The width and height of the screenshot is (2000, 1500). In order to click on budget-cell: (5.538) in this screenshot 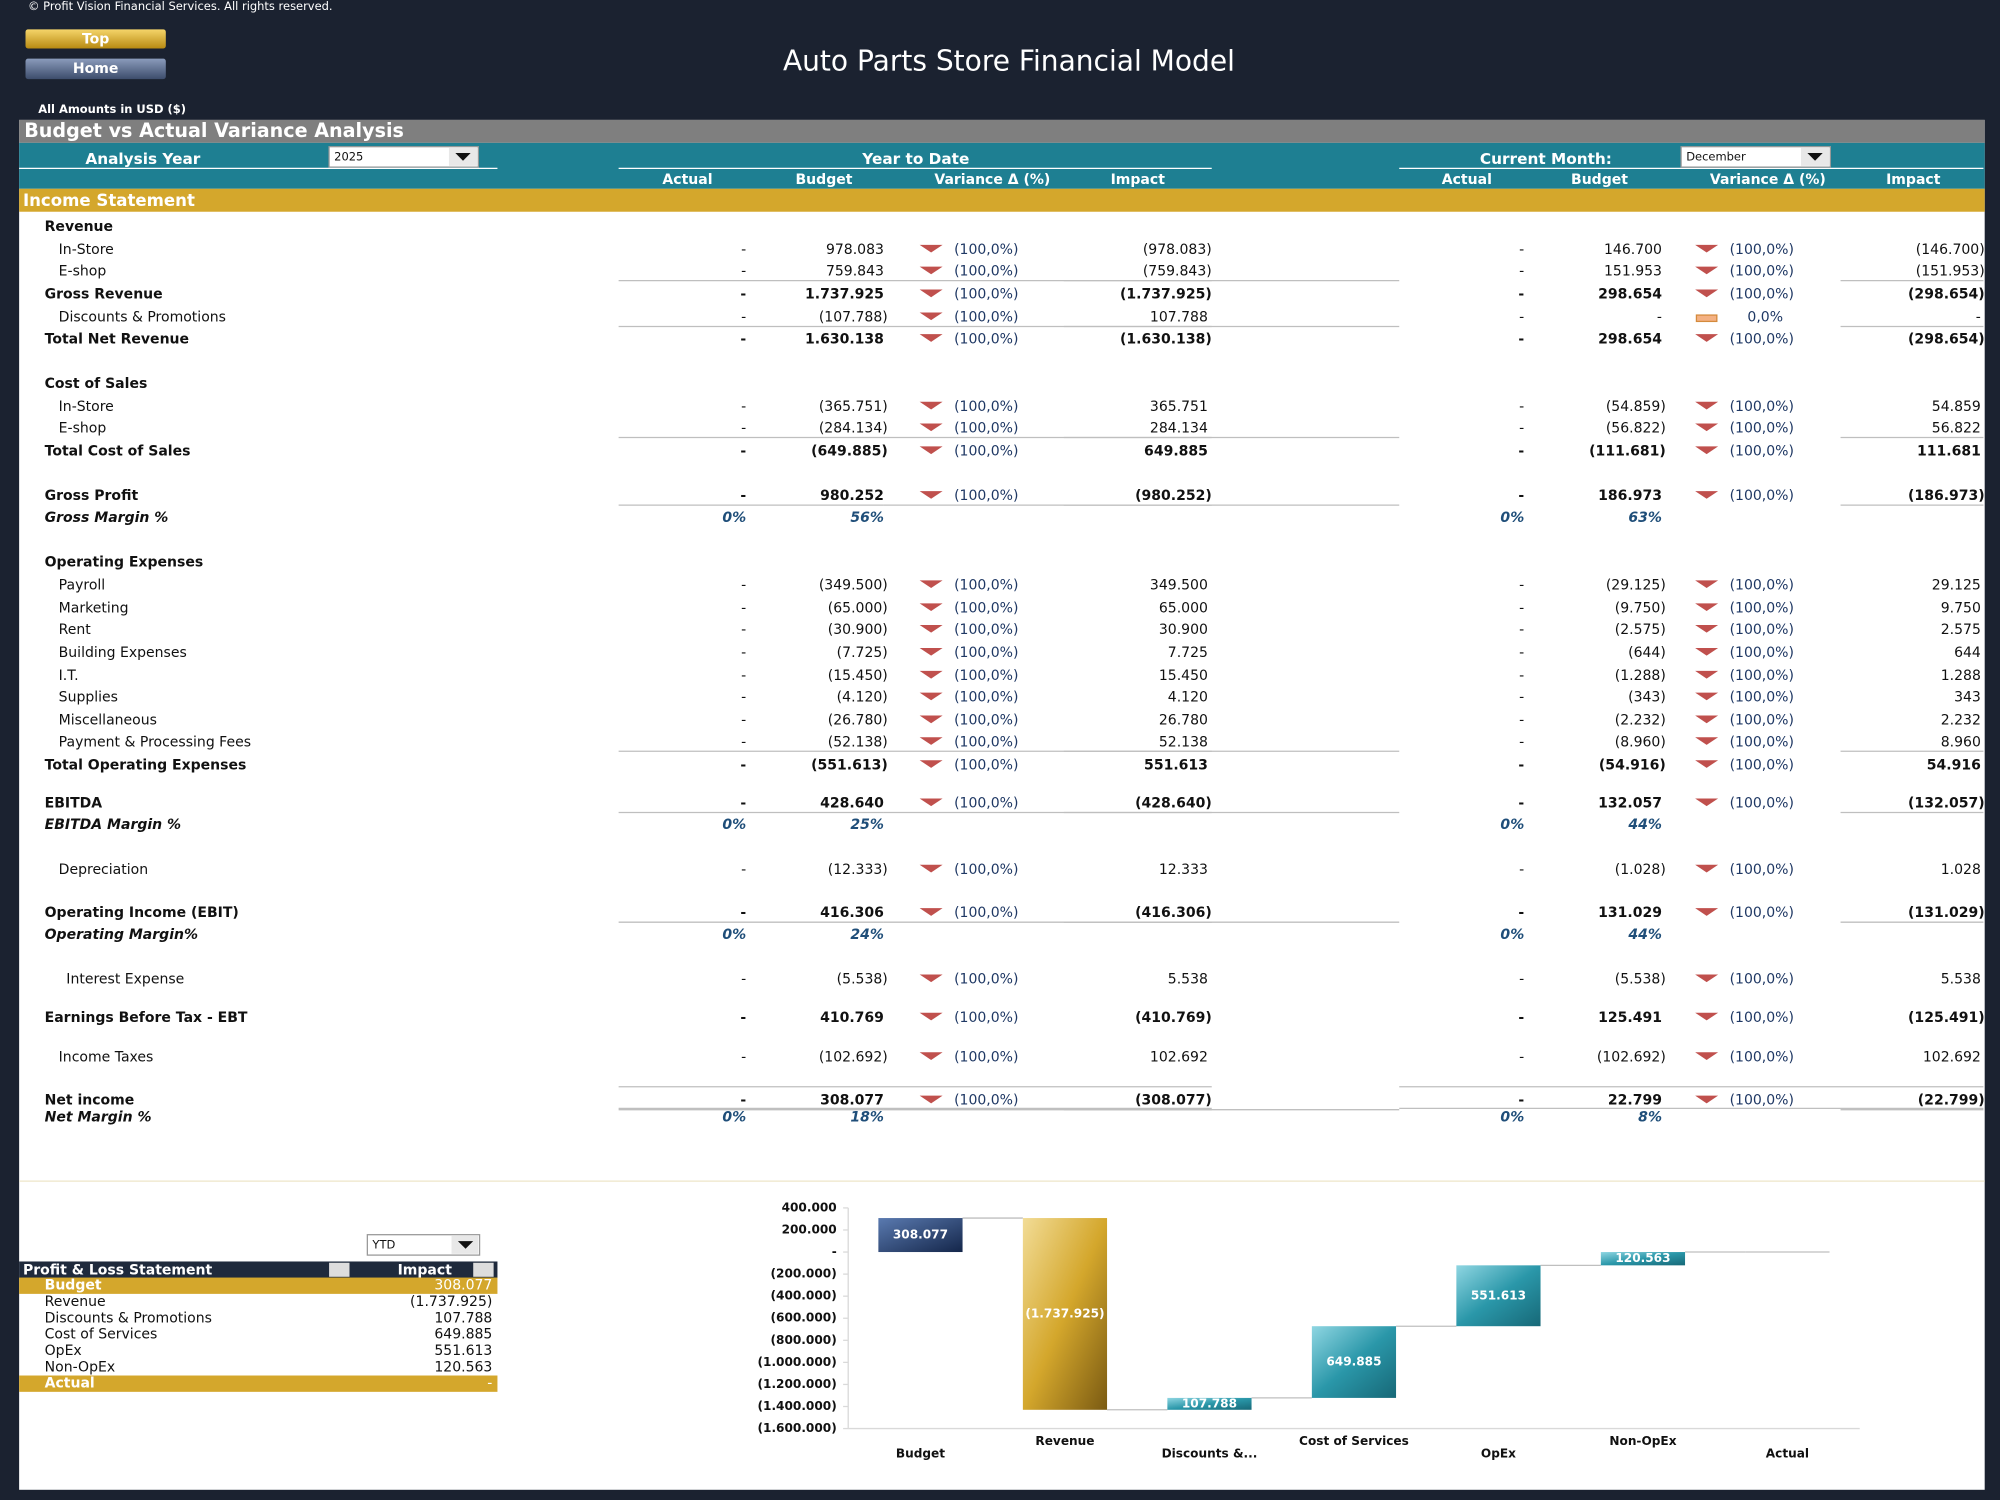, I will do `click(1640, 980)`.